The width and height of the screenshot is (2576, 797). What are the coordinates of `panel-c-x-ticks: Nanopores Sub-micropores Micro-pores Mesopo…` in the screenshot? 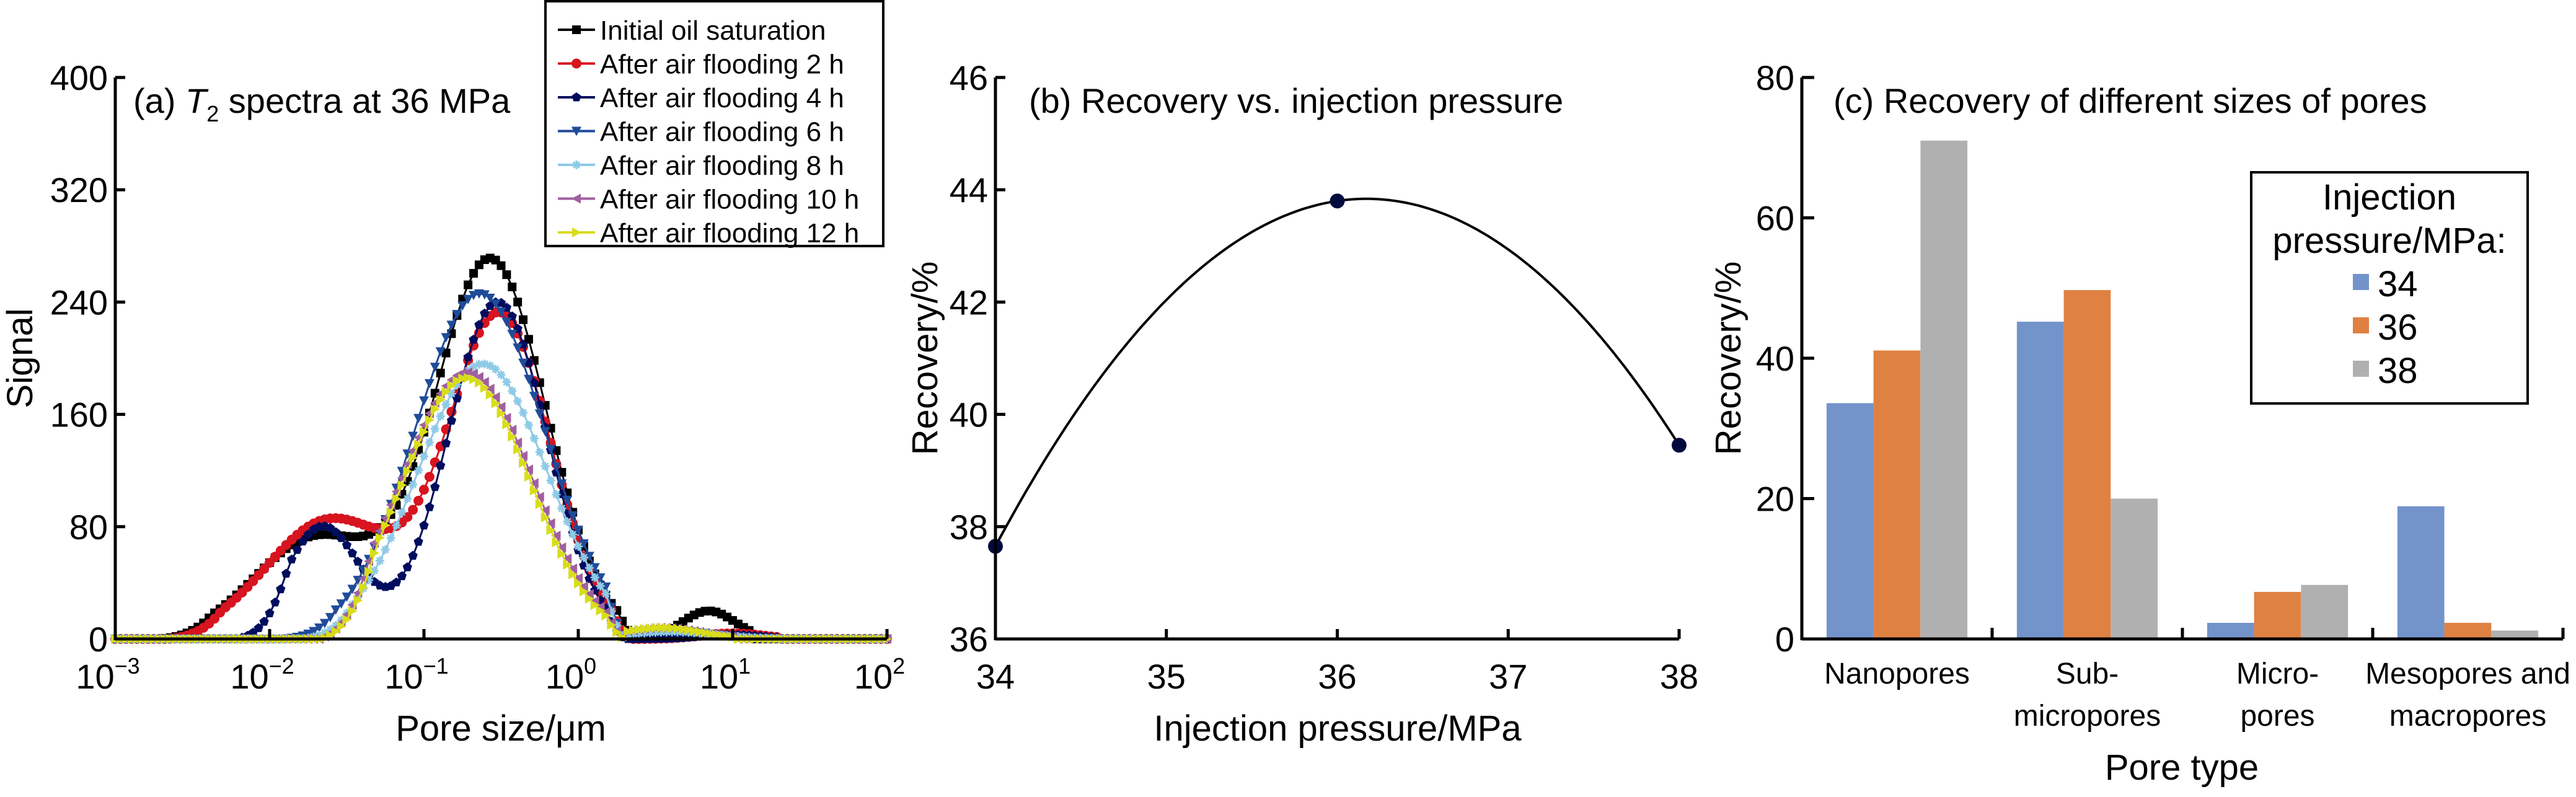 It's located at (2197, 680).